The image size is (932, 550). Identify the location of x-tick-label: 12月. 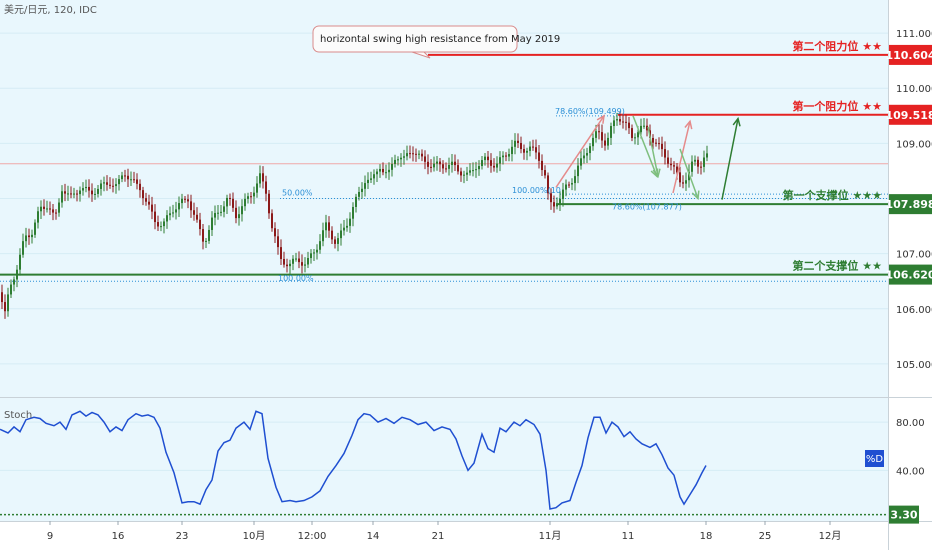
(830, 536).